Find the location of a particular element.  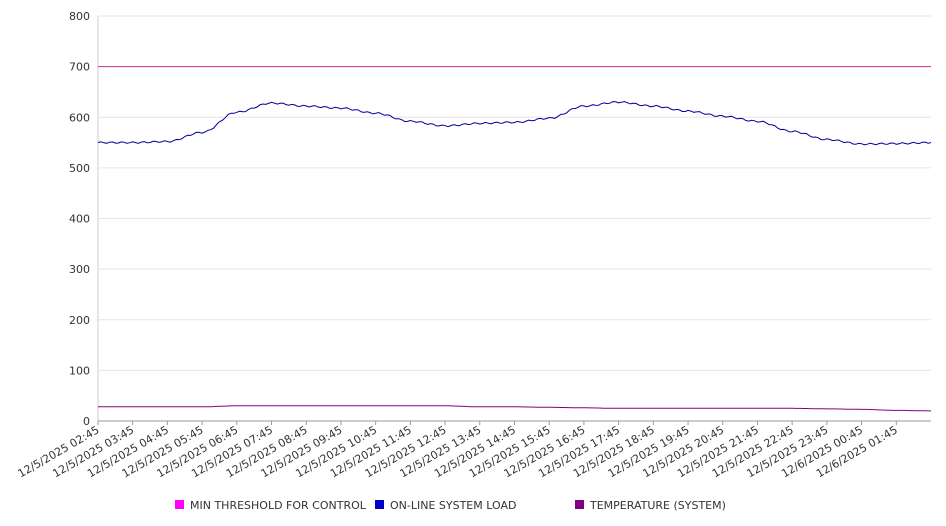

y-axis-ticks: 0 100 200 300 400 500 600 700 800 is located at coordinates (79, 219).